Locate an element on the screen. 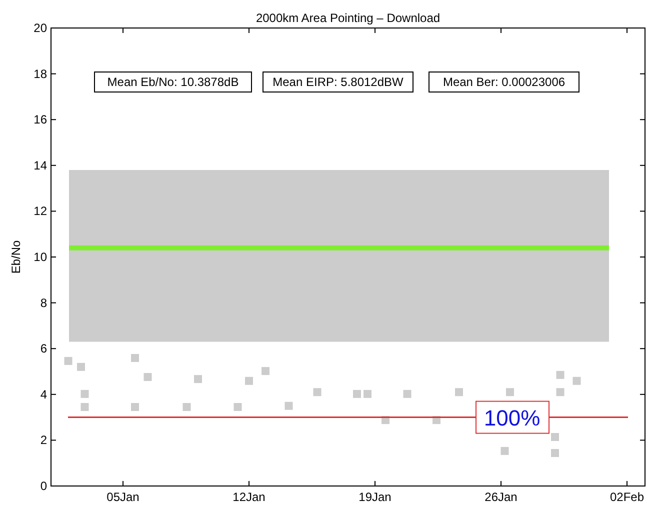 Image resolution: width=651 pixels, height=508 pixels. annotation: Mean EIRP: 5.8012dBW is located at coordinates (338, 82).